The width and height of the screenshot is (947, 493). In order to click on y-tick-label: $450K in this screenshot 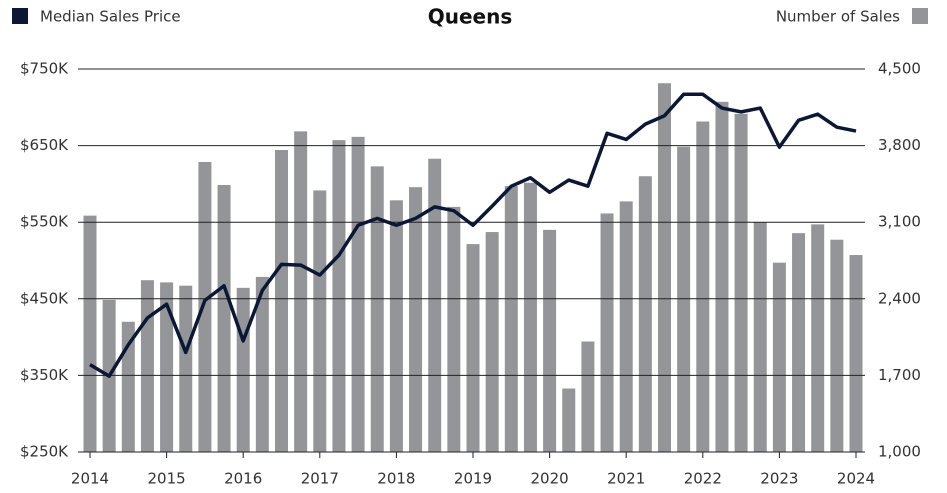, I will do `click(44, 298)`.